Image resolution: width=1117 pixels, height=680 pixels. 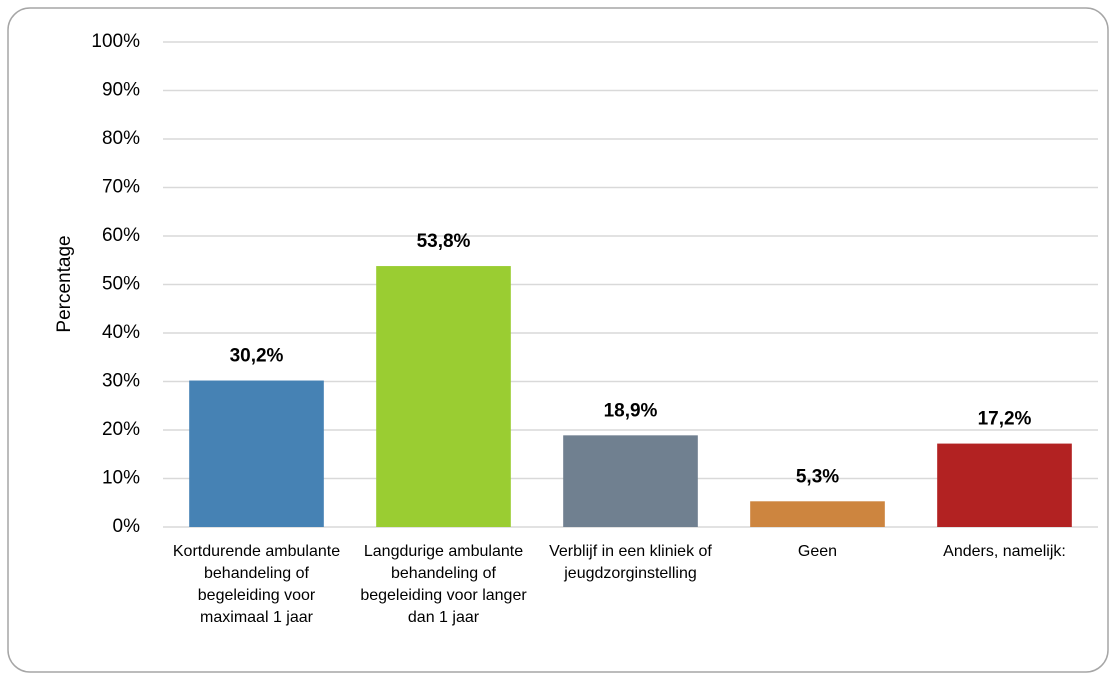 What do you see at coordinates (1005, 419) in the screenshot?
I see `value-label: 17,2%` at bounding box center [1005, 419].